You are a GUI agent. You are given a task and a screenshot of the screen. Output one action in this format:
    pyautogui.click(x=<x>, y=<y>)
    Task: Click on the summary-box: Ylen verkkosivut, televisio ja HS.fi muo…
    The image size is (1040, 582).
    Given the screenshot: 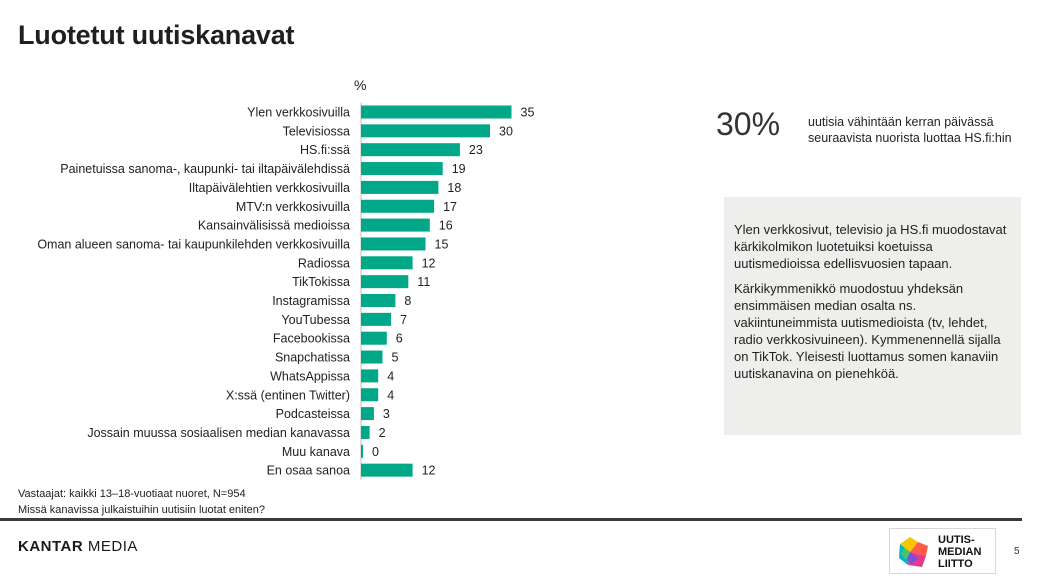 What is the action you would take?
    pyautogui.click(x=872, y=316)
    